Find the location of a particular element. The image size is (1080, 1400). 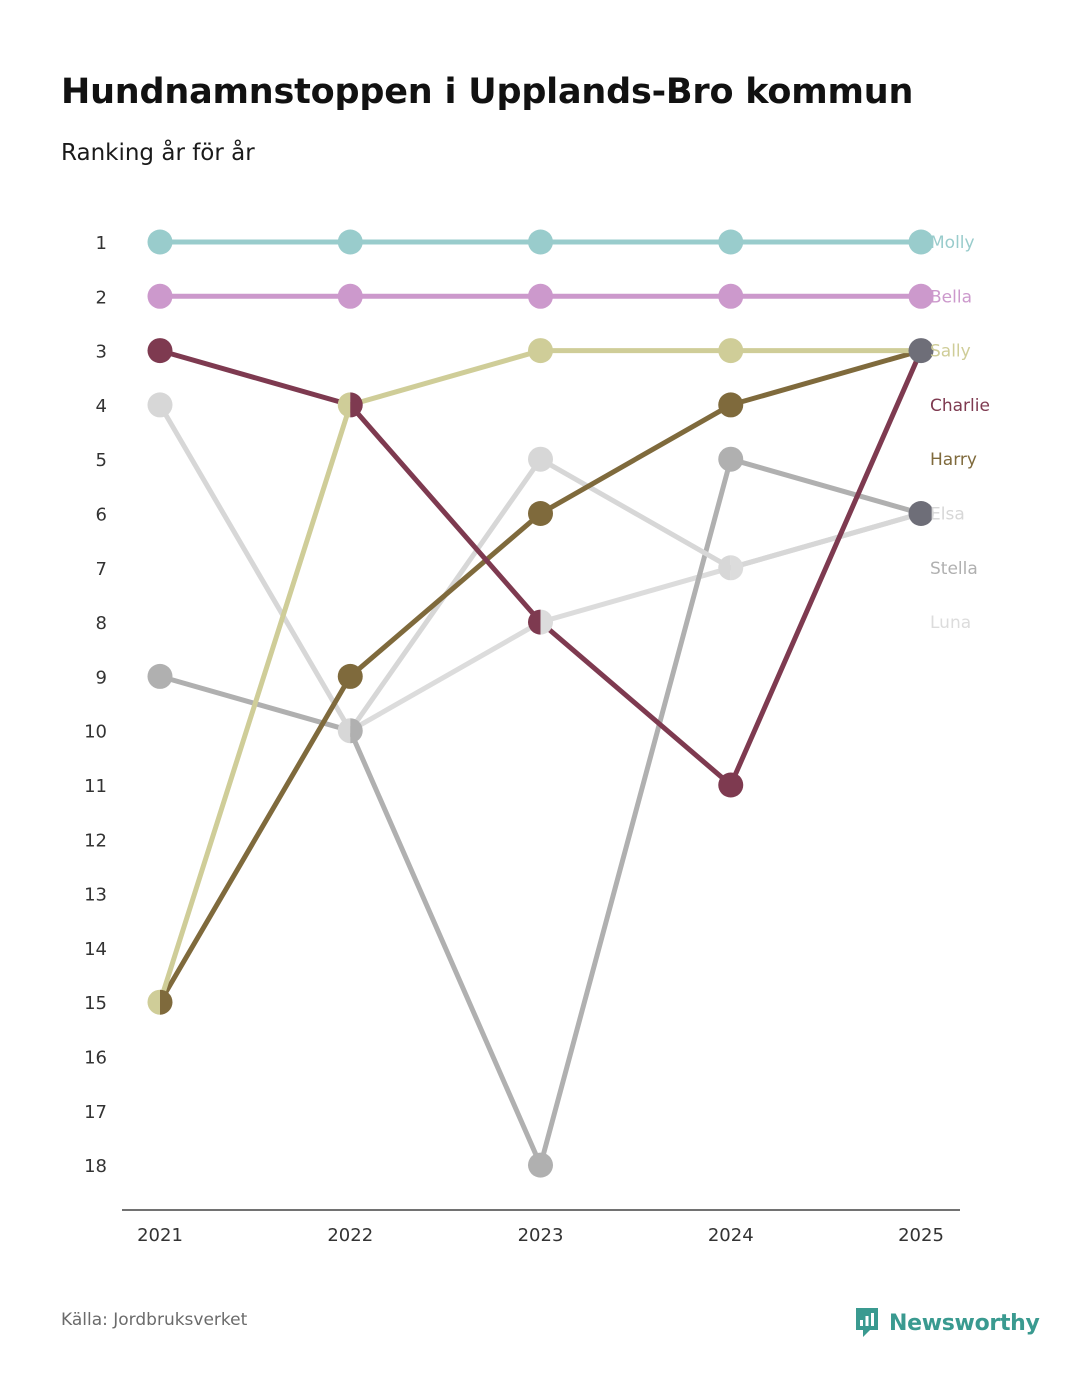

point-molly-2024 is located at coordinates (731, 242).